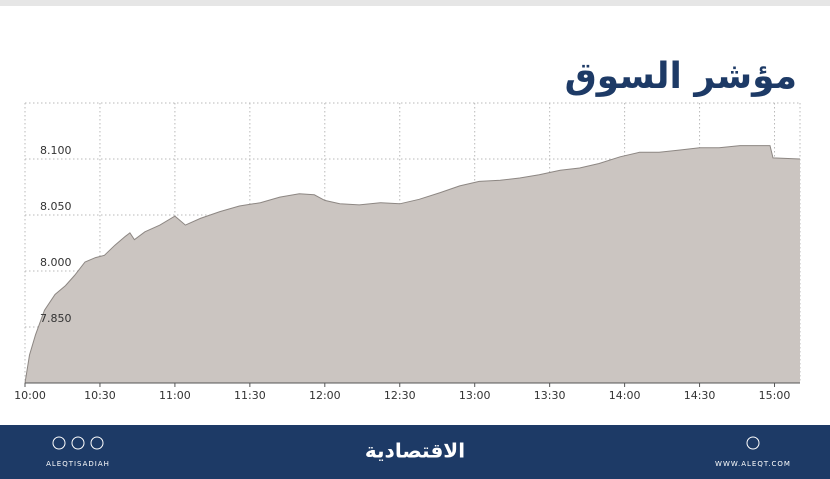 This screenshot has width=830, height=479. Describe the element at coordinates (250, 395) in the screenshot. I see `x-tick-label: 11:30` at that location.